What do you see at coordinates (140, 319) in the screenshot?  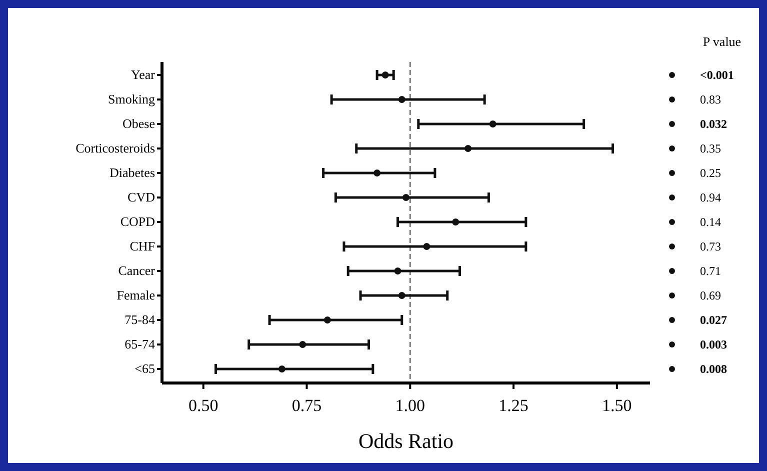 I see `y-tick-label: 75-84` at bounding box center [140, 319].